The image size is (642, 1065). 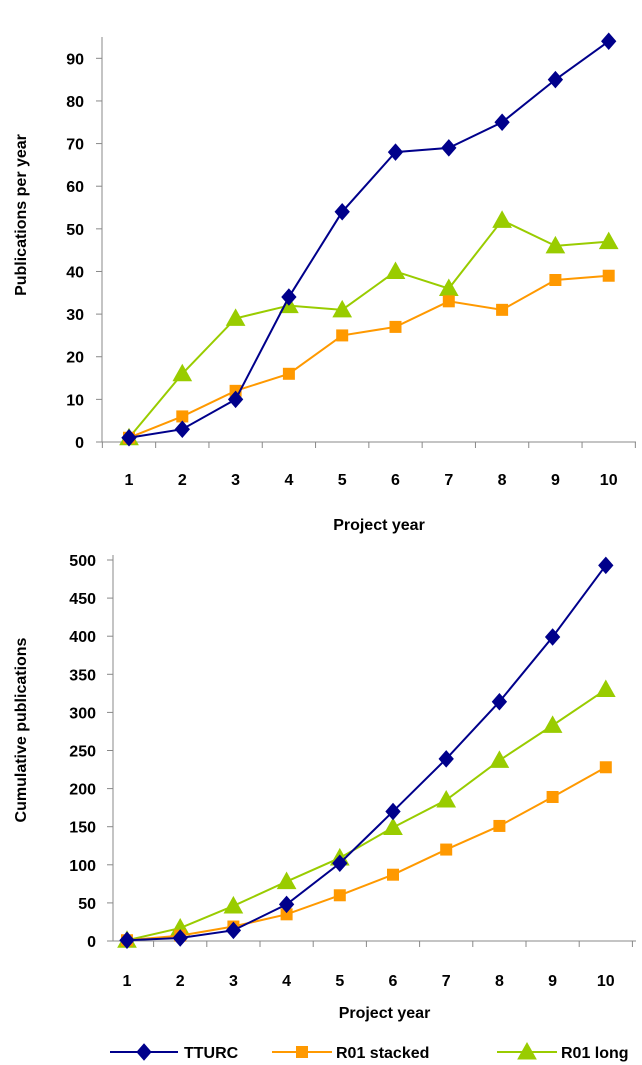 I want to click on y-tick-label: 90, so click(x=75, y=59).